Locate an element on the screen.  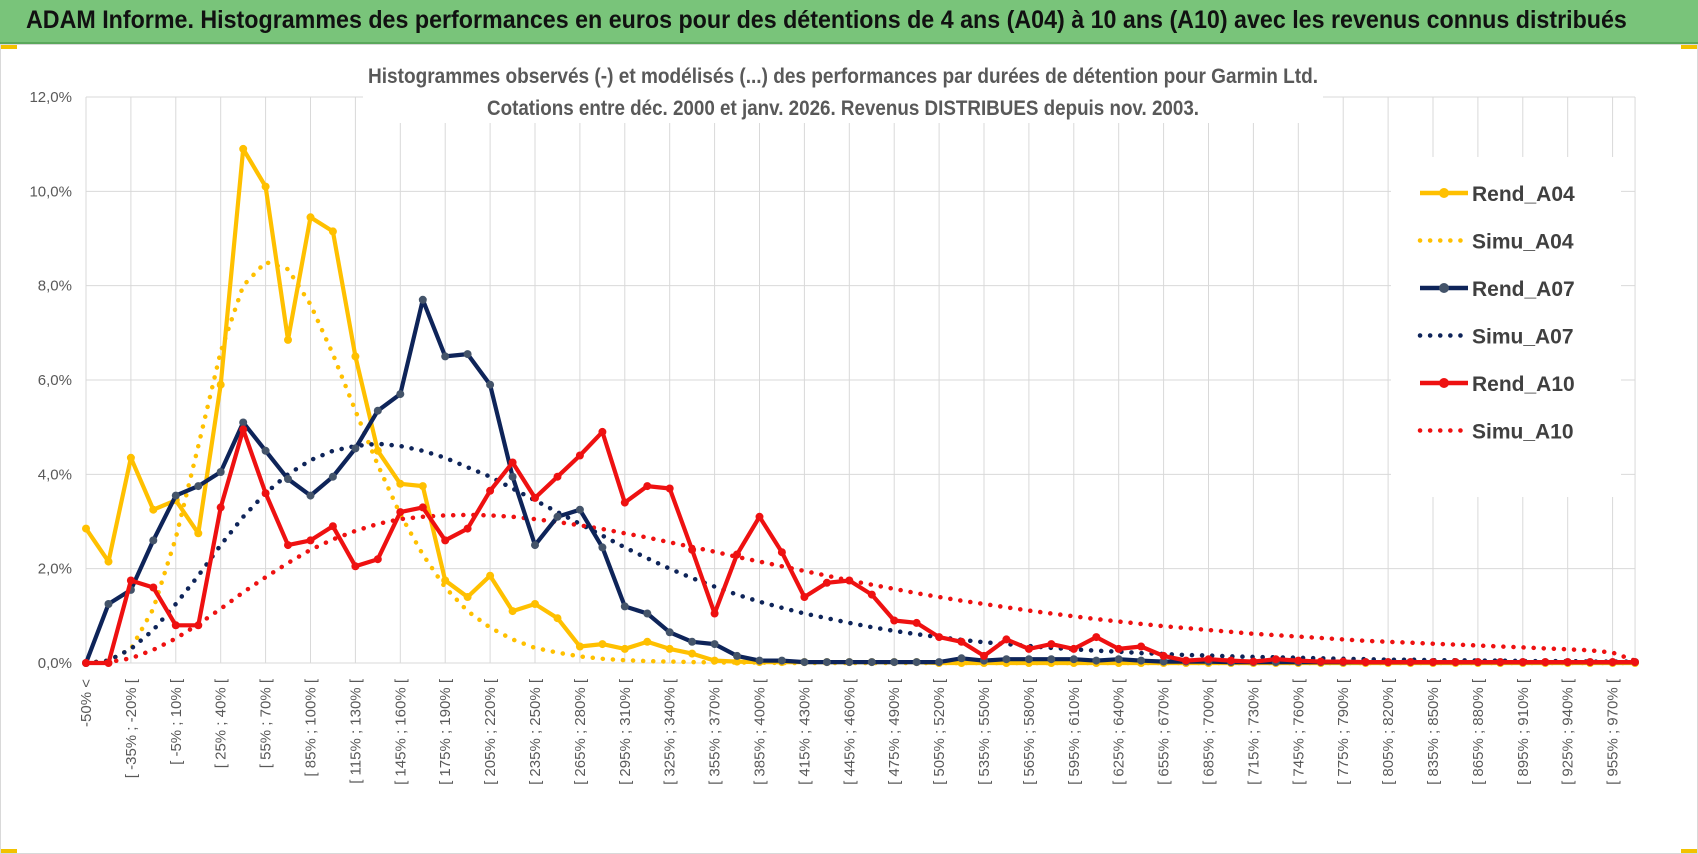
legend-item-rend_a07: Rend_A07 is located at coordinates (1497, 289).